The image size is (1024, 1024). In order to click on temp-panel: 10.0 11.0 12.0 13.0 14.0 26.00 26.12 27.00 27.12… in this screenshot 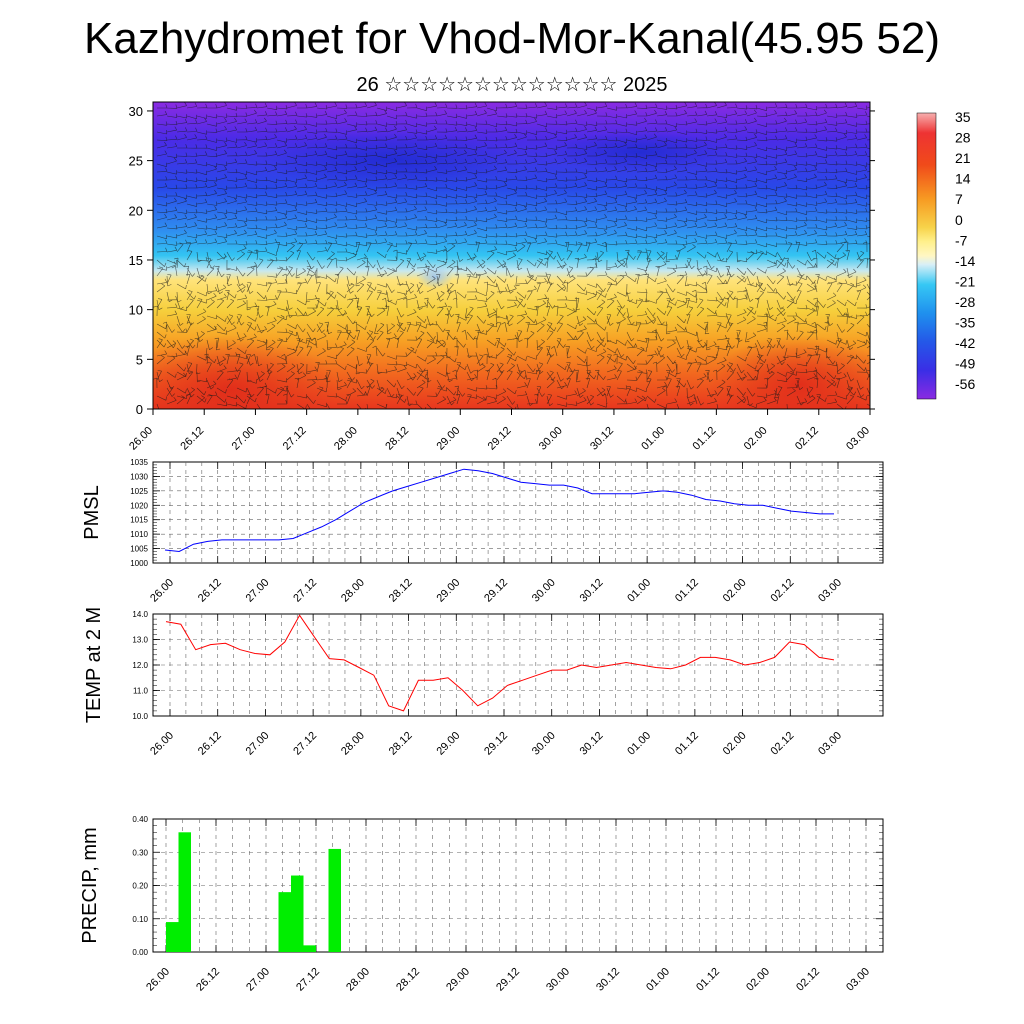, I will do `click(483, 682)`.